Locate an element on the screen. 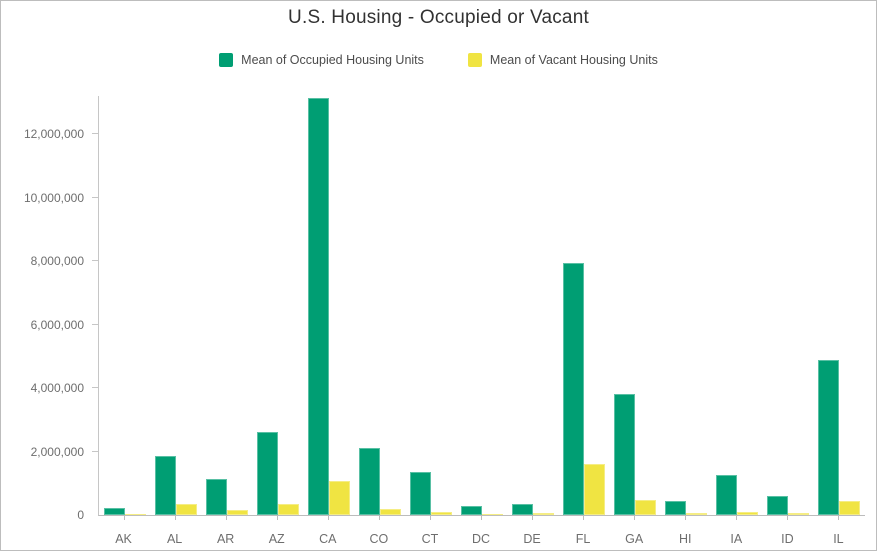 The height and width of the screenshot is (551, 877). bar-group-ak is located at coordinates (124, 305).